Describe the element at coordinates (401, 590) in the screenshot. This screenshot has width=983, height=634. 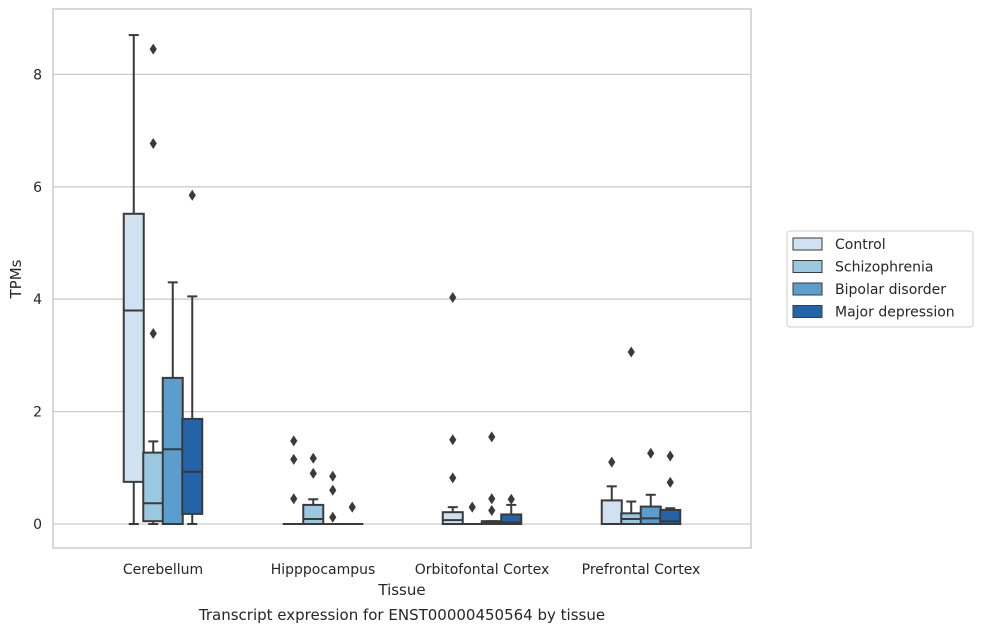
I see `x-axis-label: Tissue` at that location.